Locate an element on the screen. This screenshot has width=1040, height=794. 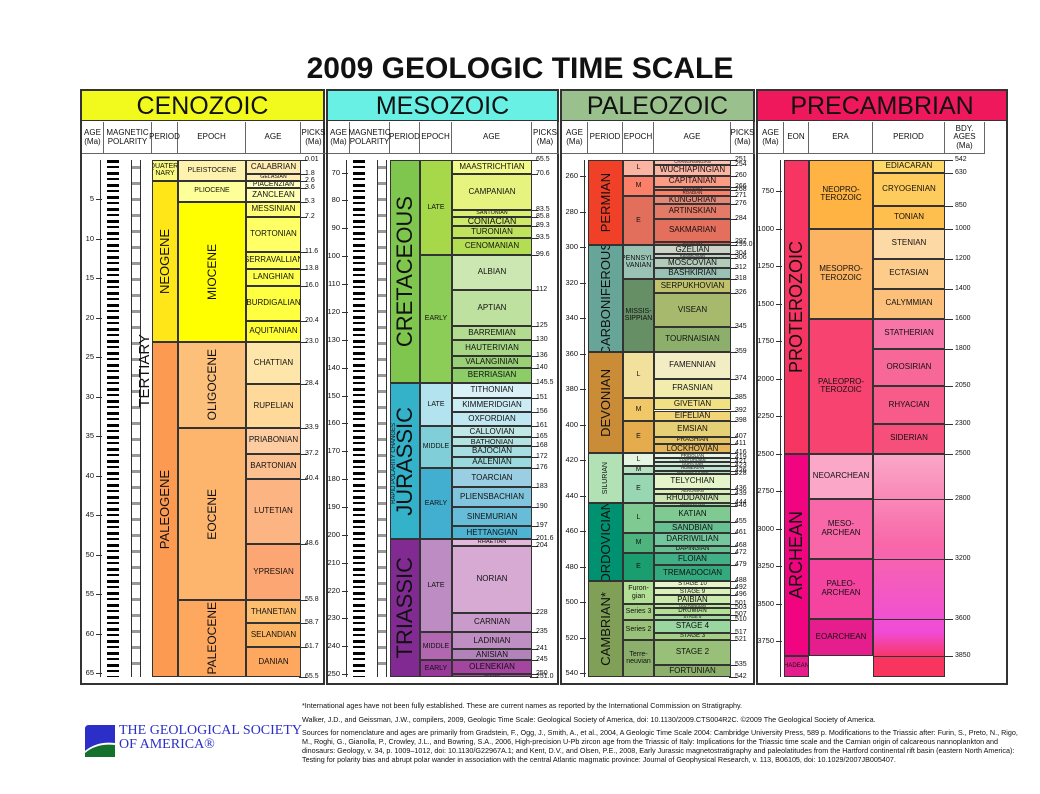
epoch-label: PALEOCENE is located at coordinates (211, 638).